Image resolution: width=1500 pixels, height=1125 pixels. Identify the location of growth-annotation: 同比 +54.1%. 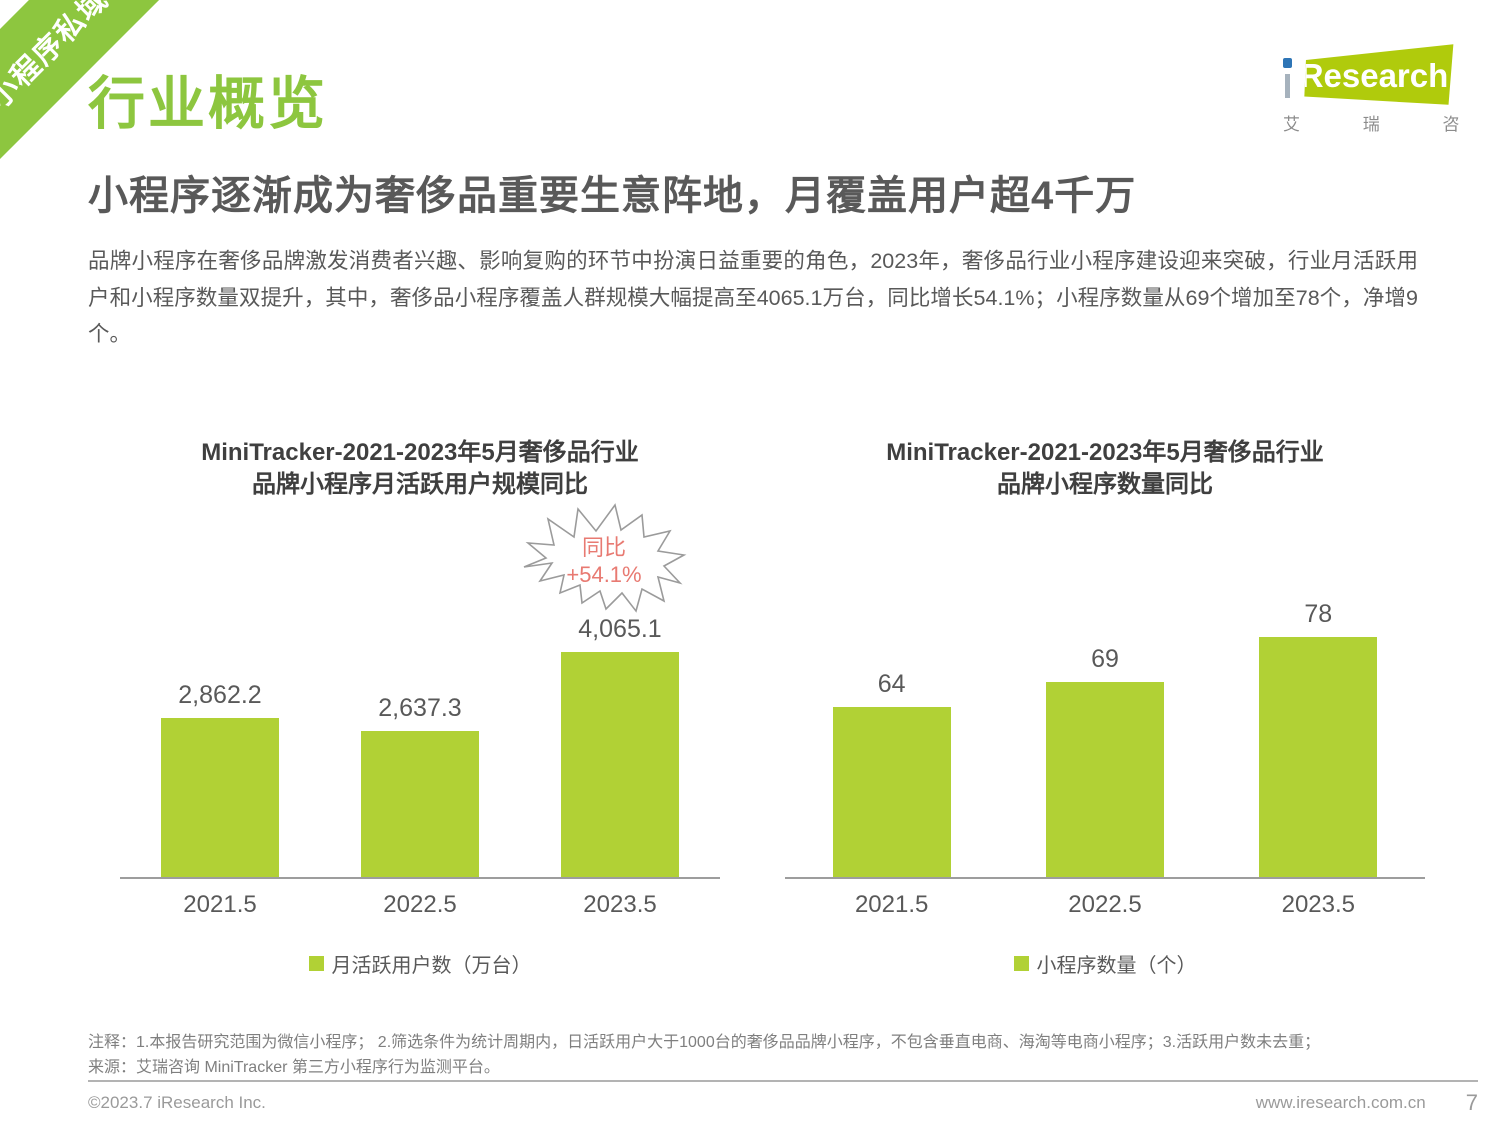
(604, 560).